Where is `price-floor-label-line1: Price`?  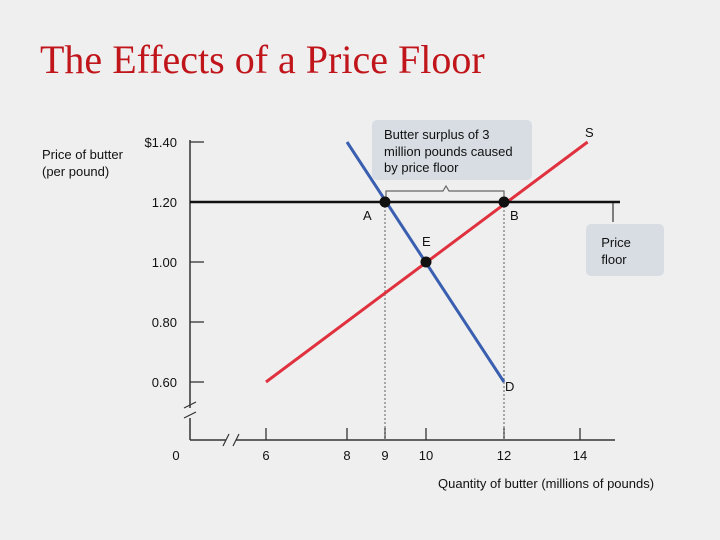
price-floor-label-line1: Price is located at coordinates (616, 242).